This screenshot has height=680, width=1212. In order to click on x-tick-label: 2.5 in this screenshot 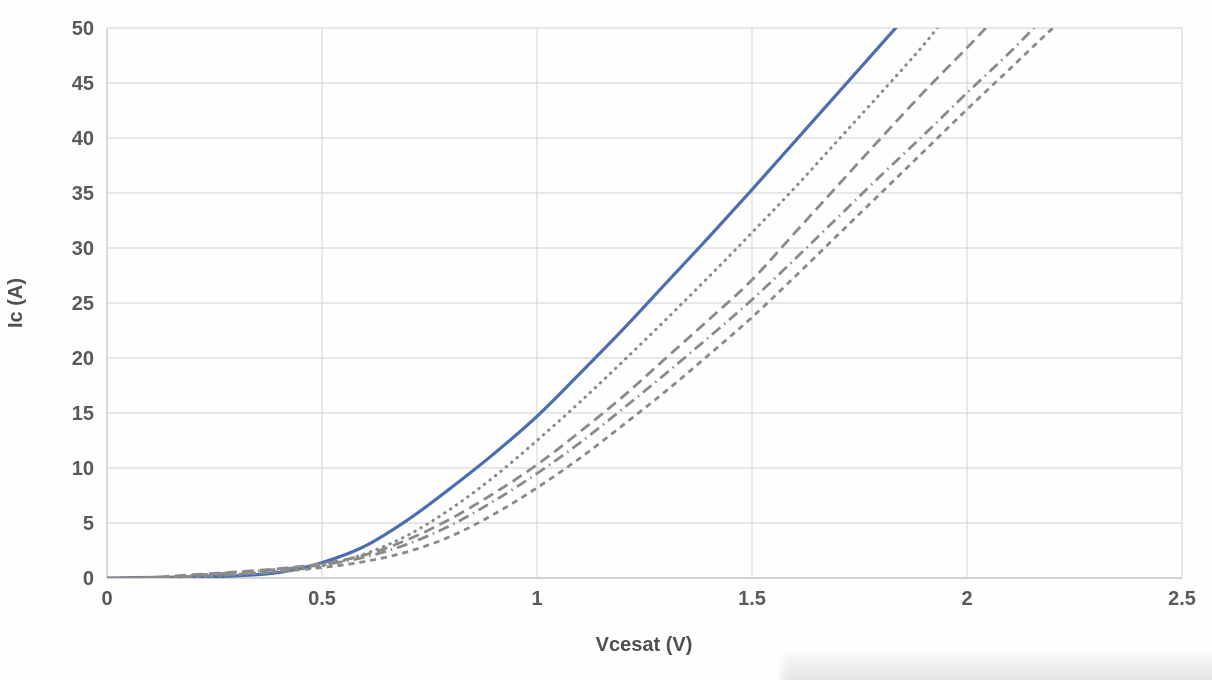, I will do `click(1182, 599)`.